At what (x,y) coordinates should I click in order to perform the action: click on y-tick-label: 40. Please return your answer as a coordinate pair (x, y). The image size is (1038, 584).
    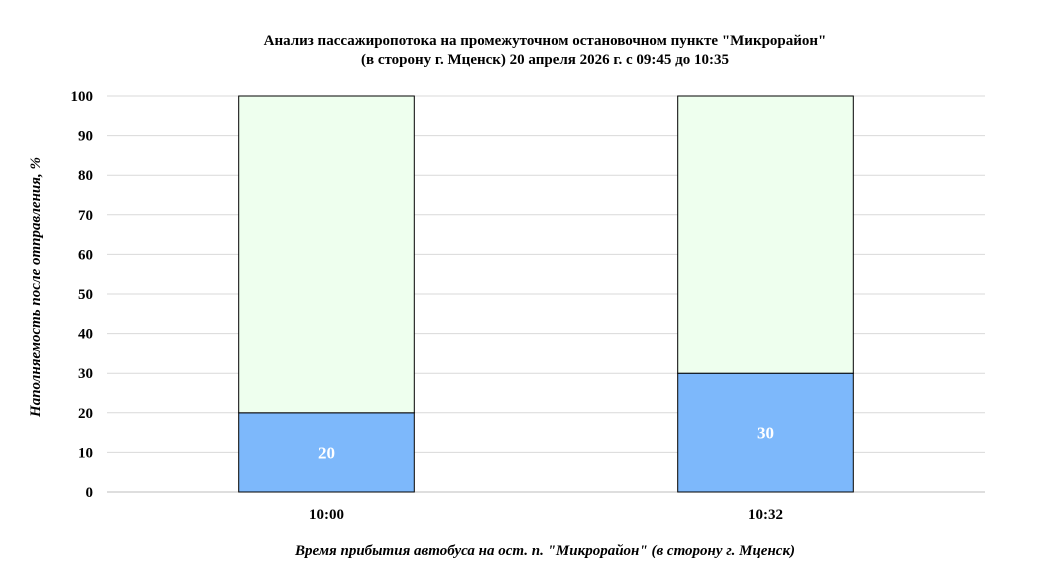
    Looking at the image, I should click on (85, 335).